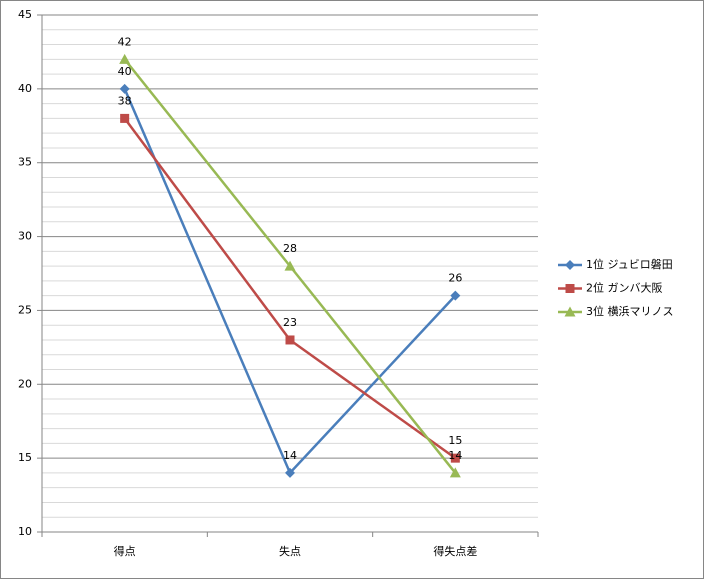  What do you see at coordinates (25, 88) in the screenshot?
I see `y-tick-label: 40` at bounding box center [25, 88].